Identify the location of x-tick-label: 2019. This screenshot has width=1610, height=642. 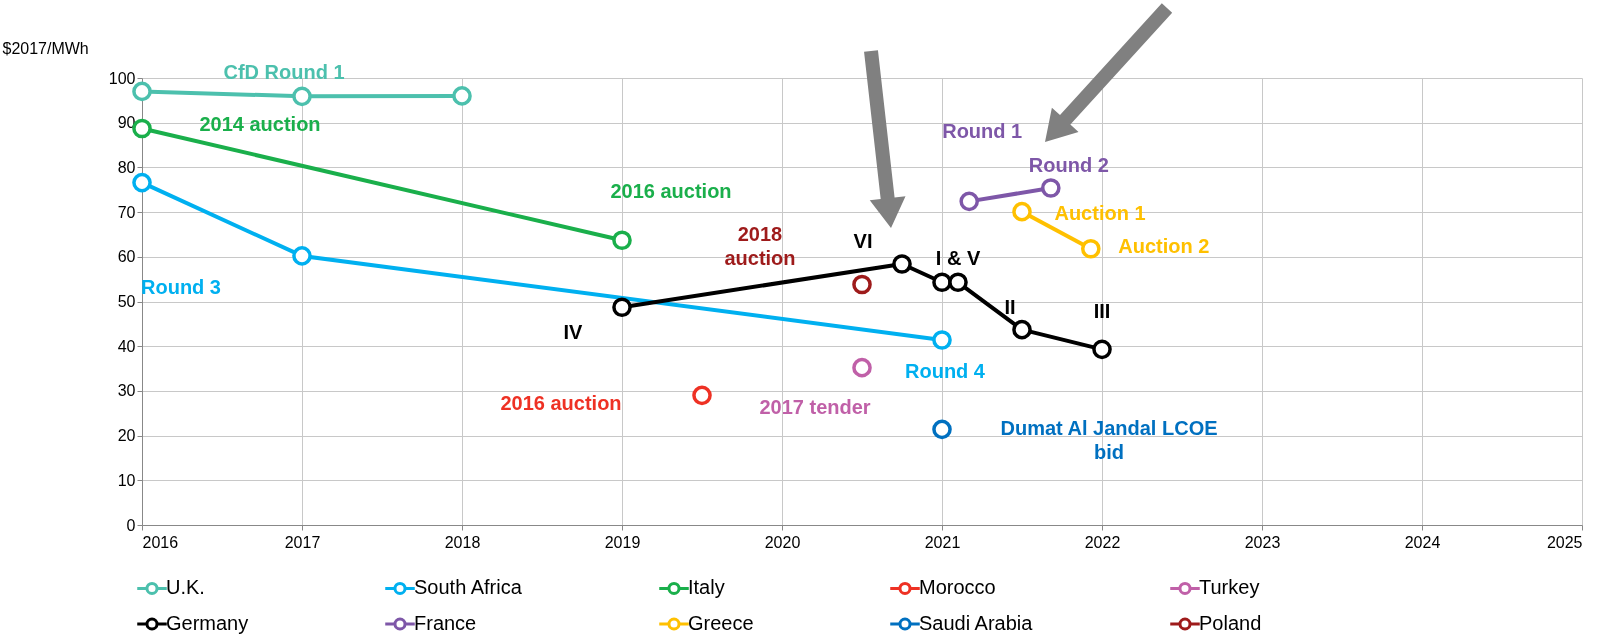
(622, 542).